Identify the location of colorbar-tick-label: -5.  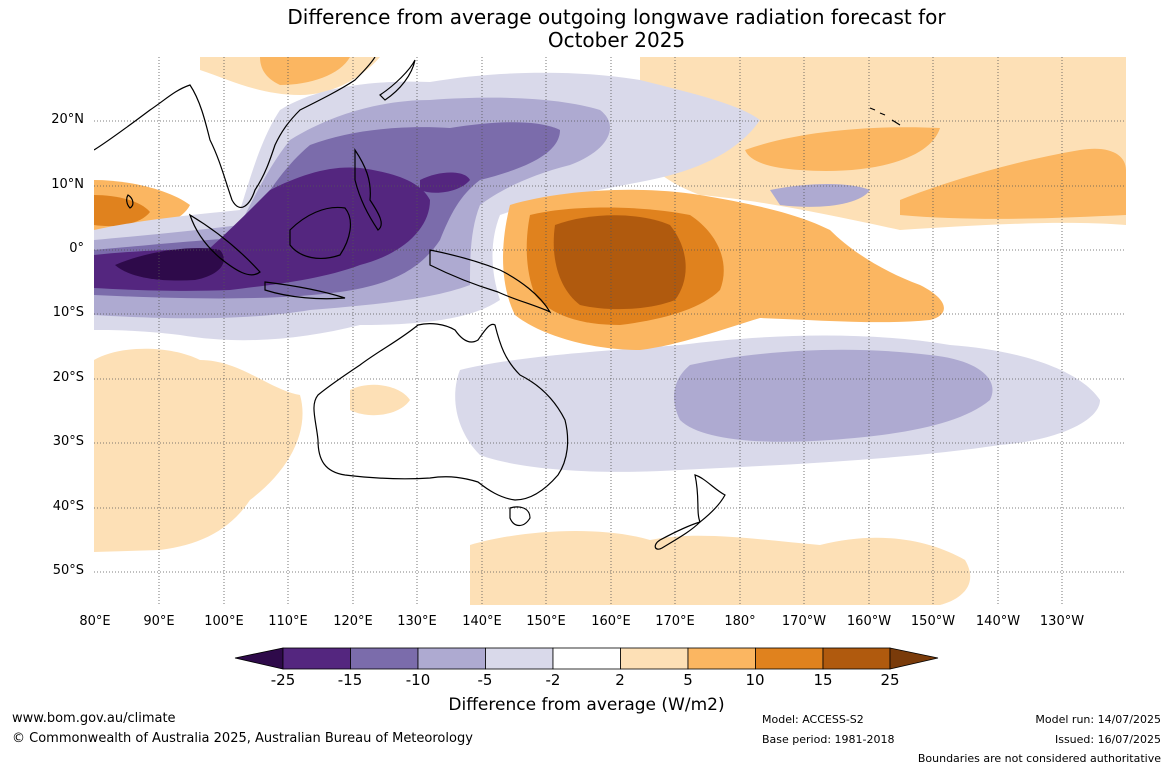
(485, 680).